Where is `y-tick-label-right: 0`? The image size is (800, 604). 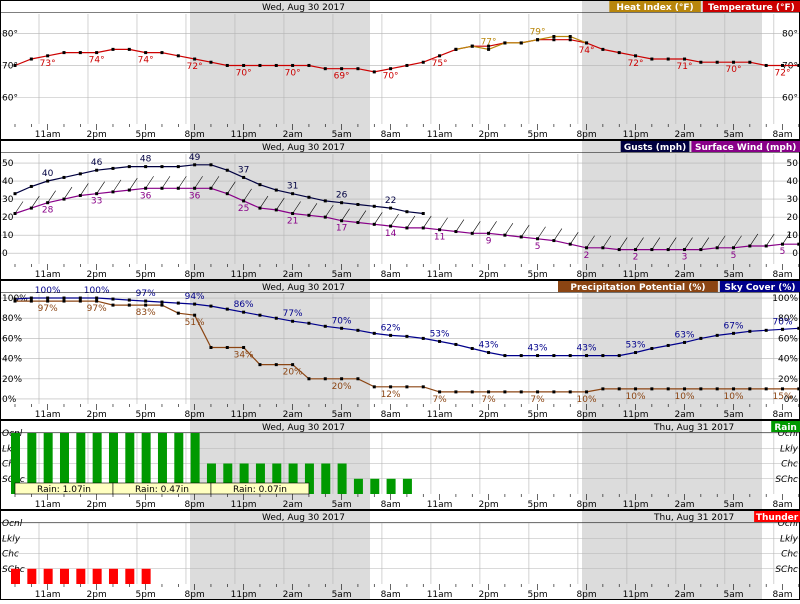
y-tick-label-right: 0 is located at coordinates (795, 254).